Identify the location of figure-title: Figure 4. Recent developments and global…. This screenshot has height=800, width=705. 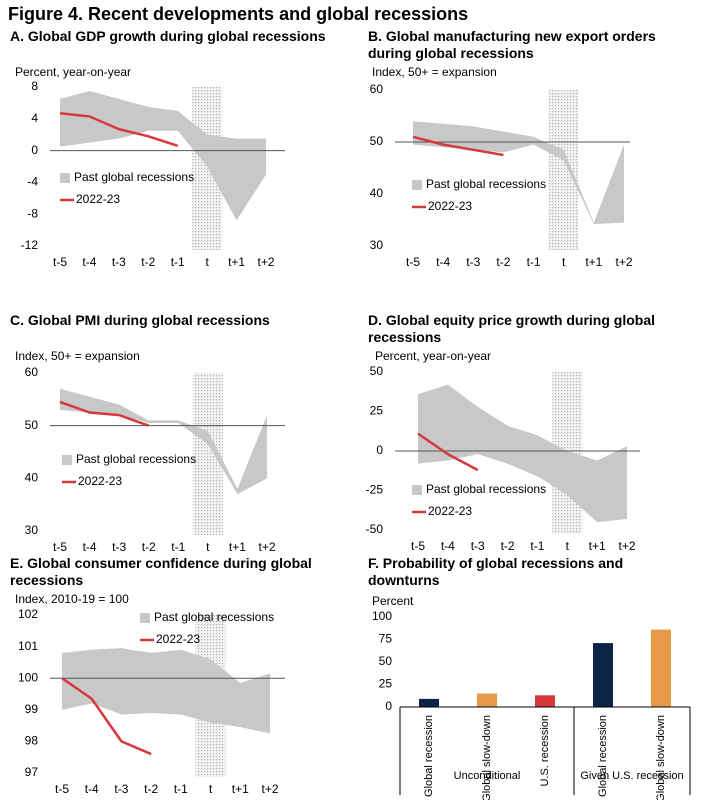
(238, 14).